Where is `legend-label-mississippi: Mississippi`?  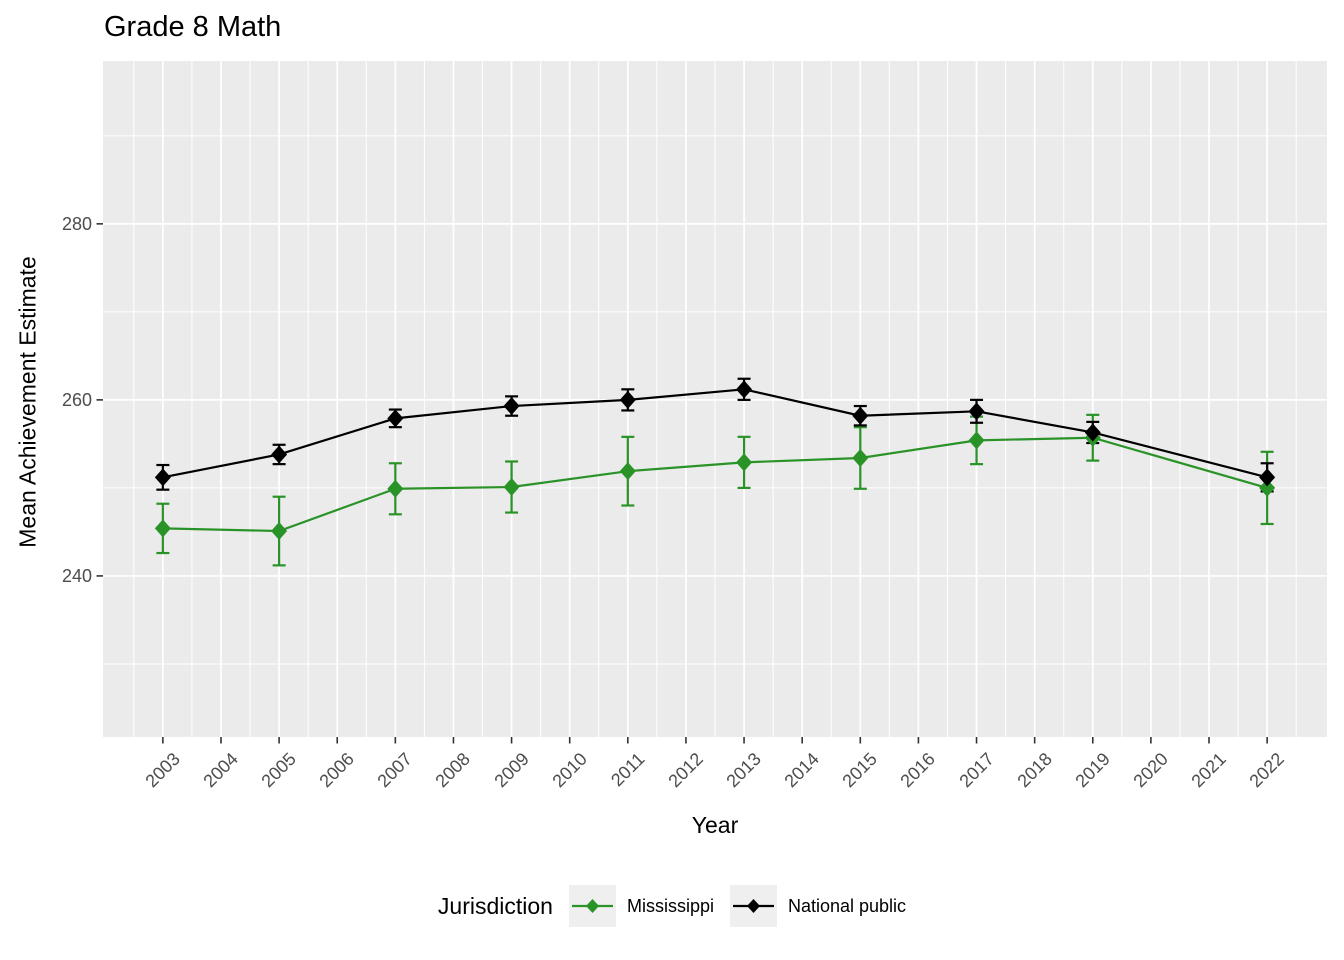 legend-label-mississippi: Mississippi is located at coordinates (670, 905).